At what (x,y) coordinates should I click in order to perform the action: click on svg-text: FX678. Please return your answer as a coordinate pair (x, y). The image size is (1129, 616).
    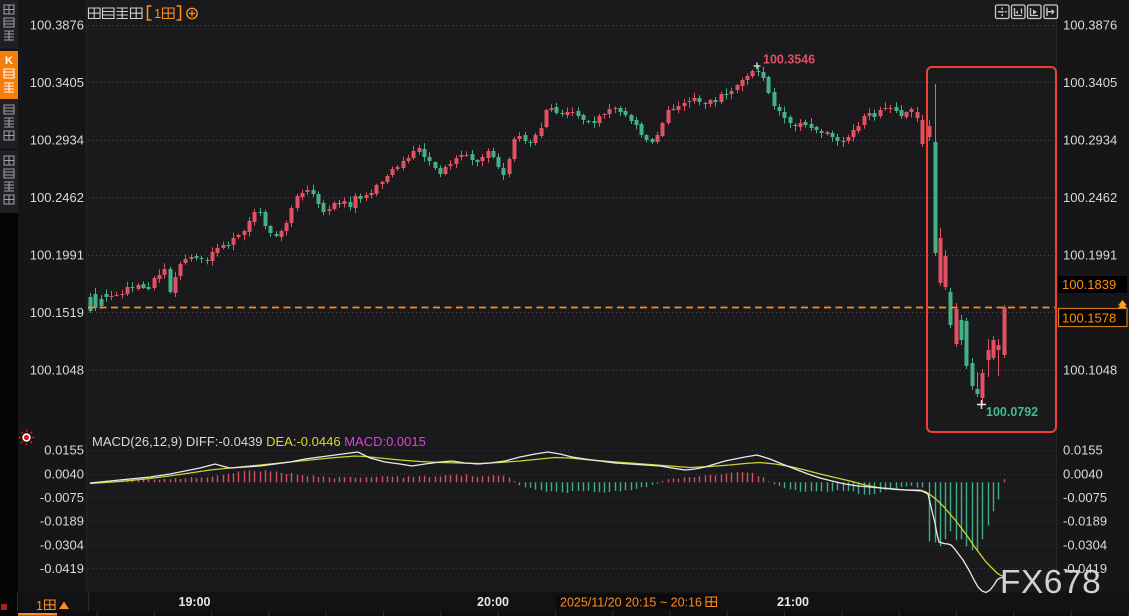
    Looking at the image, I should click on (1050, 582).